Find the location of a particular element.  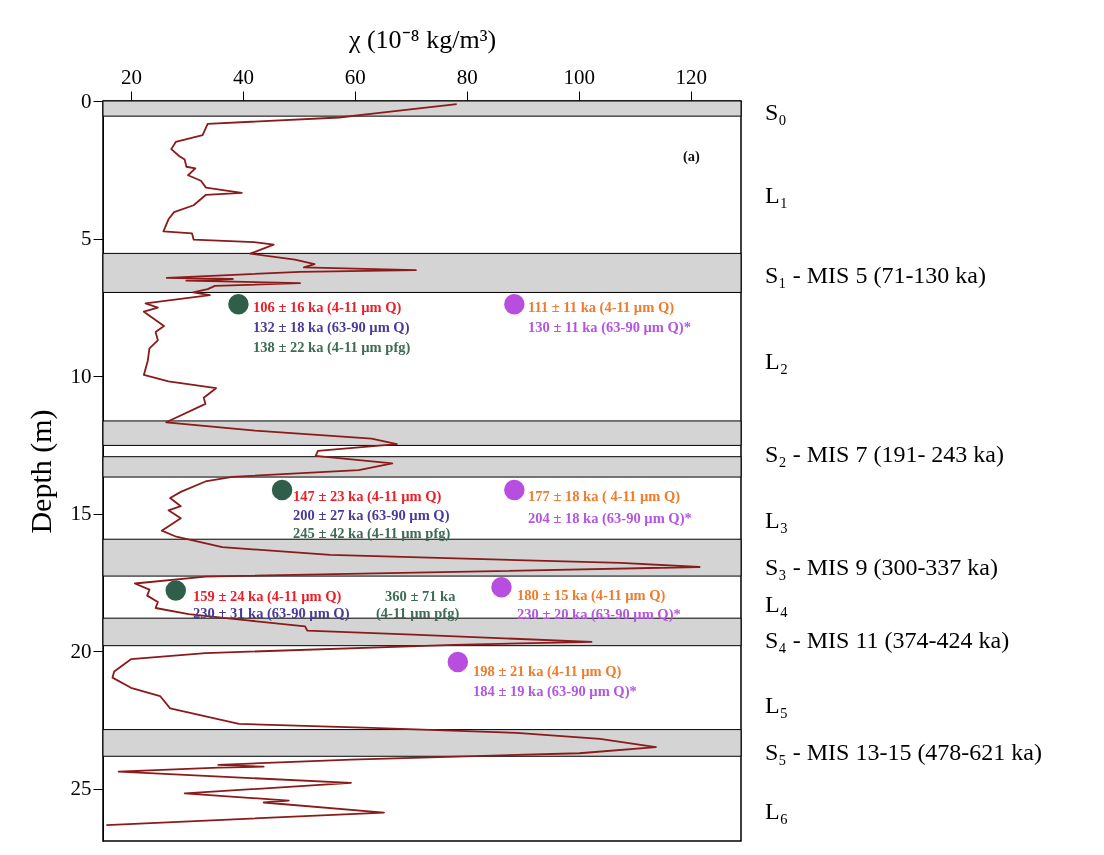

text: L₆ is located at coordinates (777, 811).